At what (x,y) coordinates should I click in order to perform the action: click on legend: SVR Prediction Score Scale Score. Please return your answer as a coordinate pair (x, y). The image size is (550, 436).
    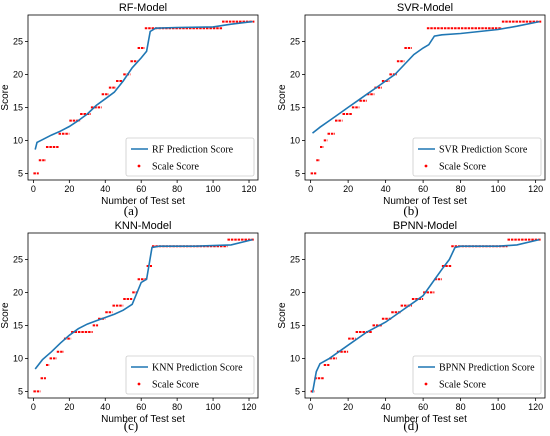
    Looking at the image, I should click on (477, 157).